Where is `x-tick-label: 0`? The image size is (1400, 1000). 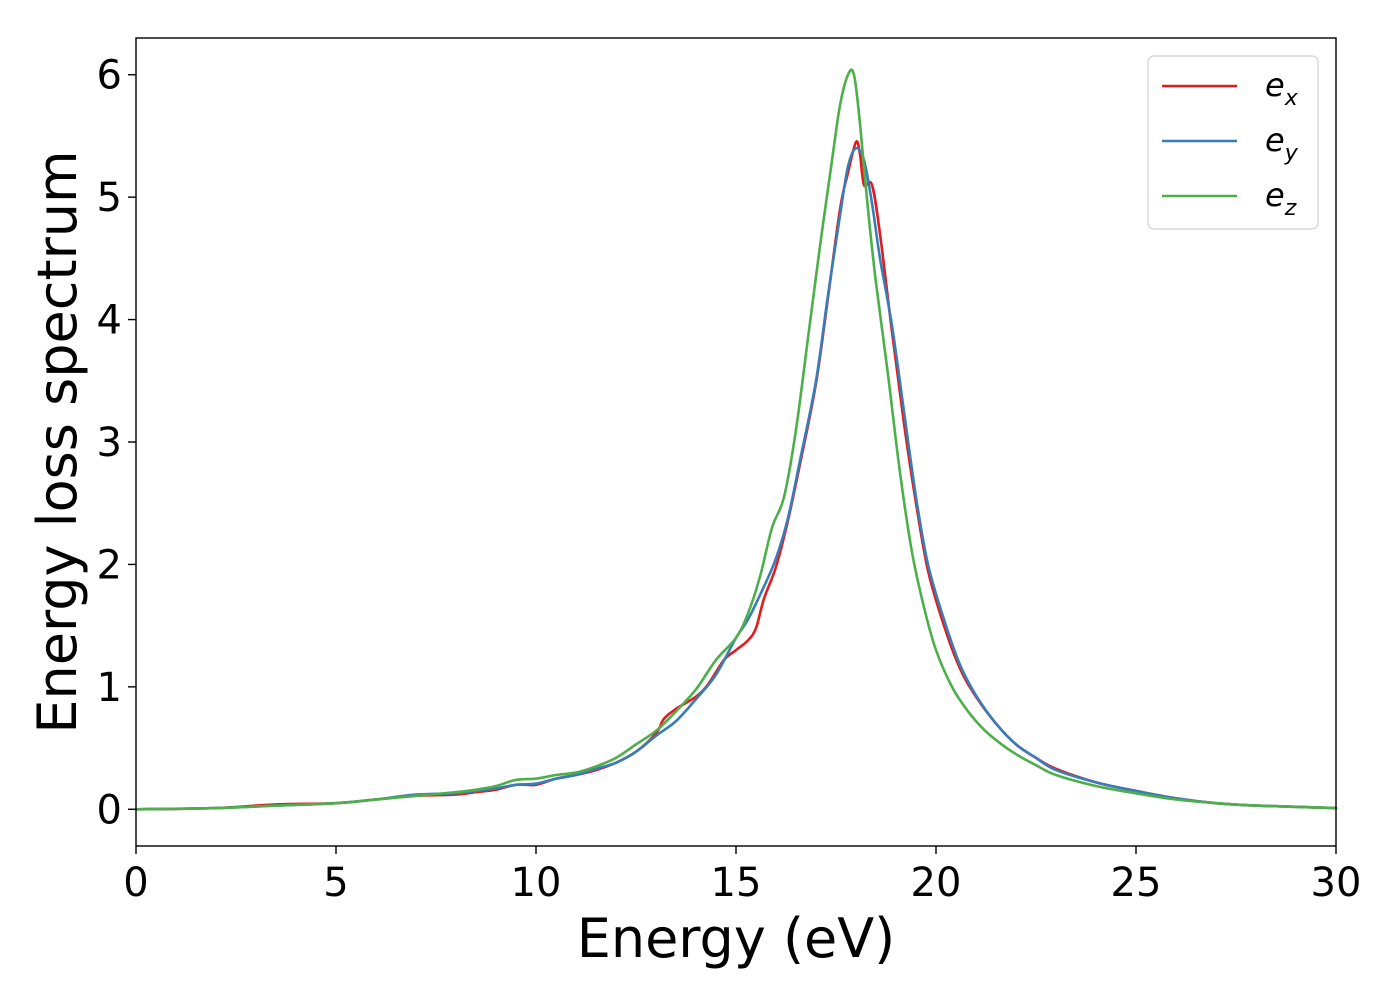
x-tick-label: 0 is located at coordinates (135, 883).